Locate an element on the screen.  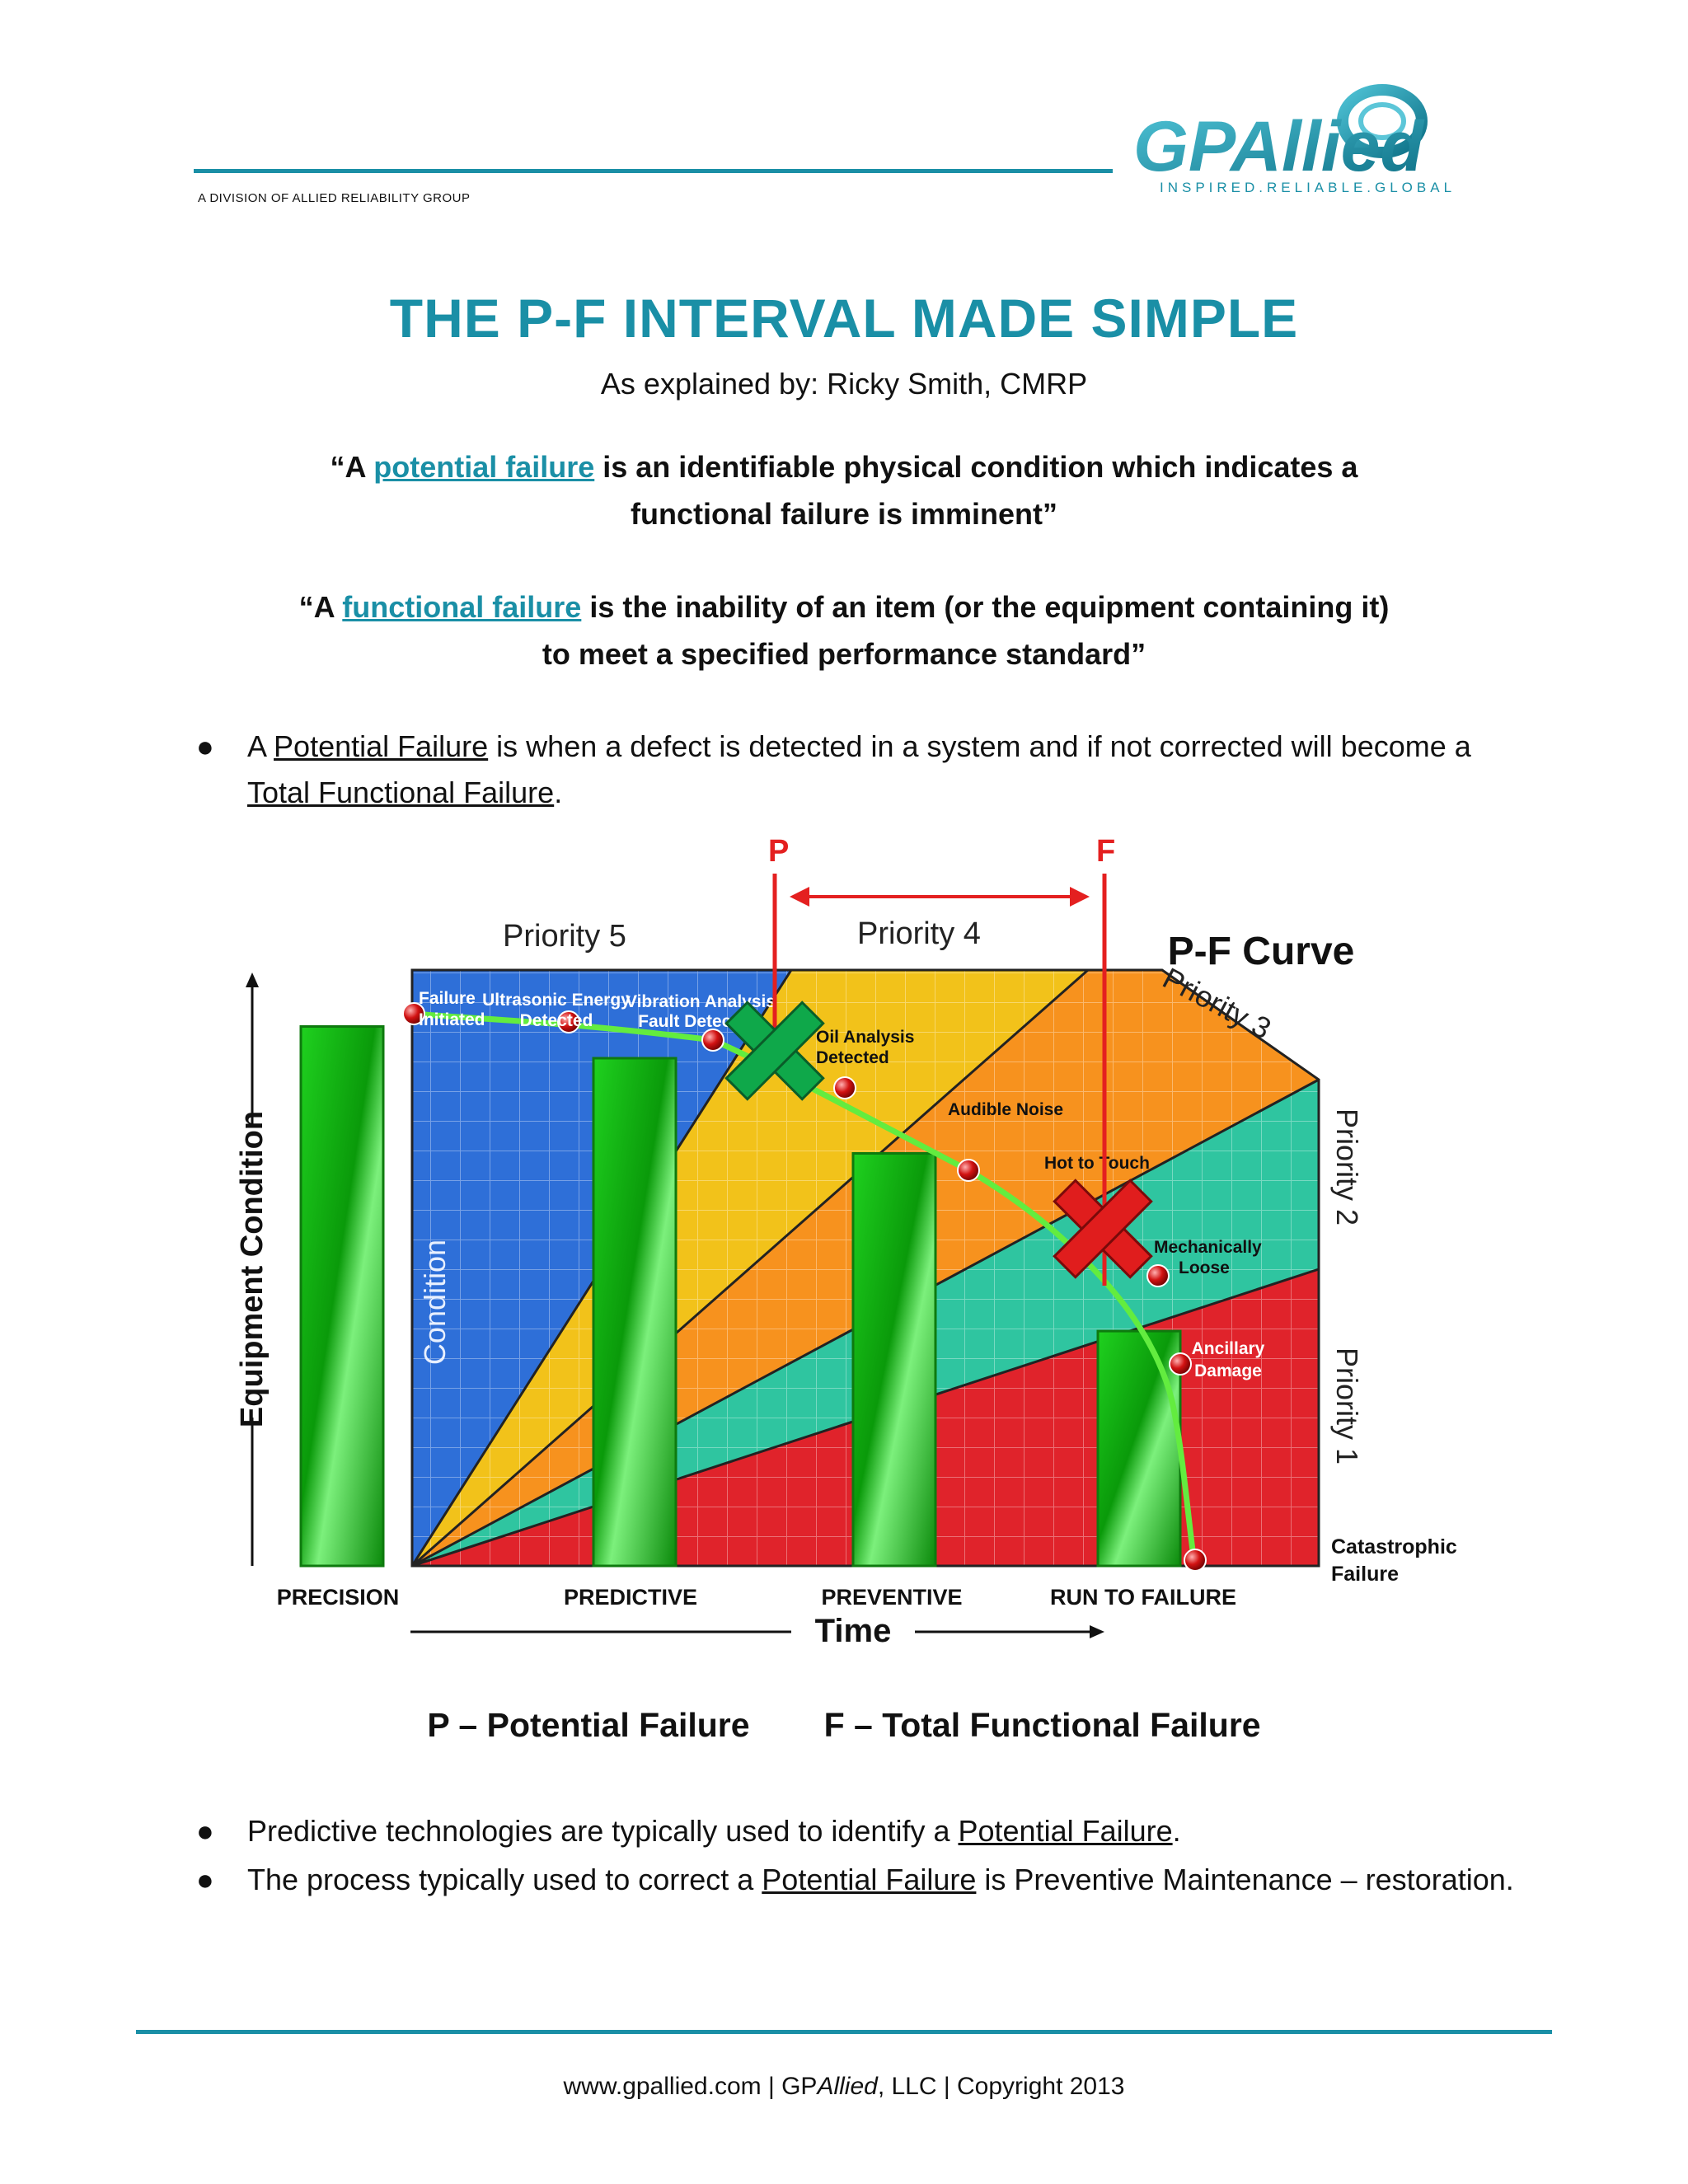
byline: As explained by: Ricky Smith, CMRP is located at coordinates (844, 384).